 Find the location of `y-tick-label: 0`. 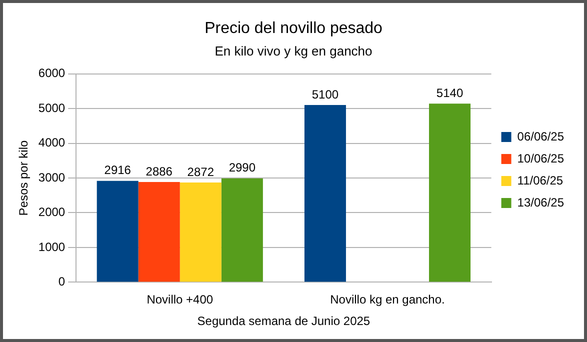

y-tick-label: 0 is located at coordinates (62, 281).